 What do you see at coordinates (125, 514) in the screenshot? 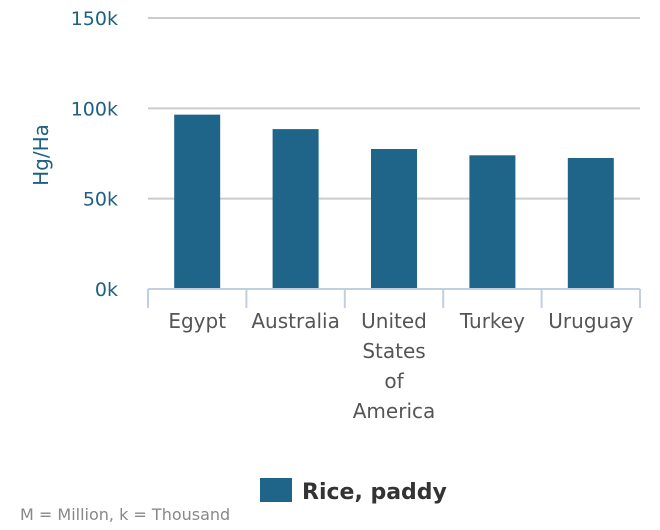
I see `footnote: M = Million, k = Thousand` at bounding box center [125, 514].